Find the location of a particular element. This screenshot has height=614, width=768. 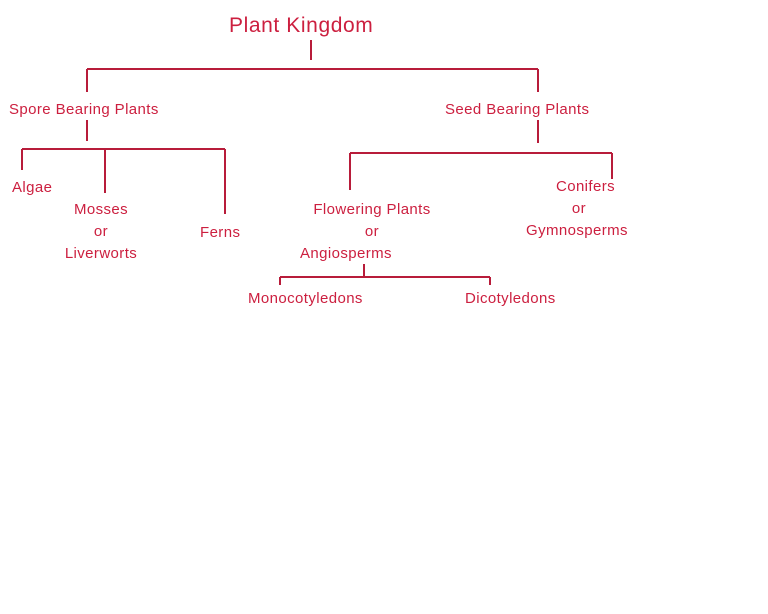

mosses-line3: Liverworts is located at coordinates (101, 253).